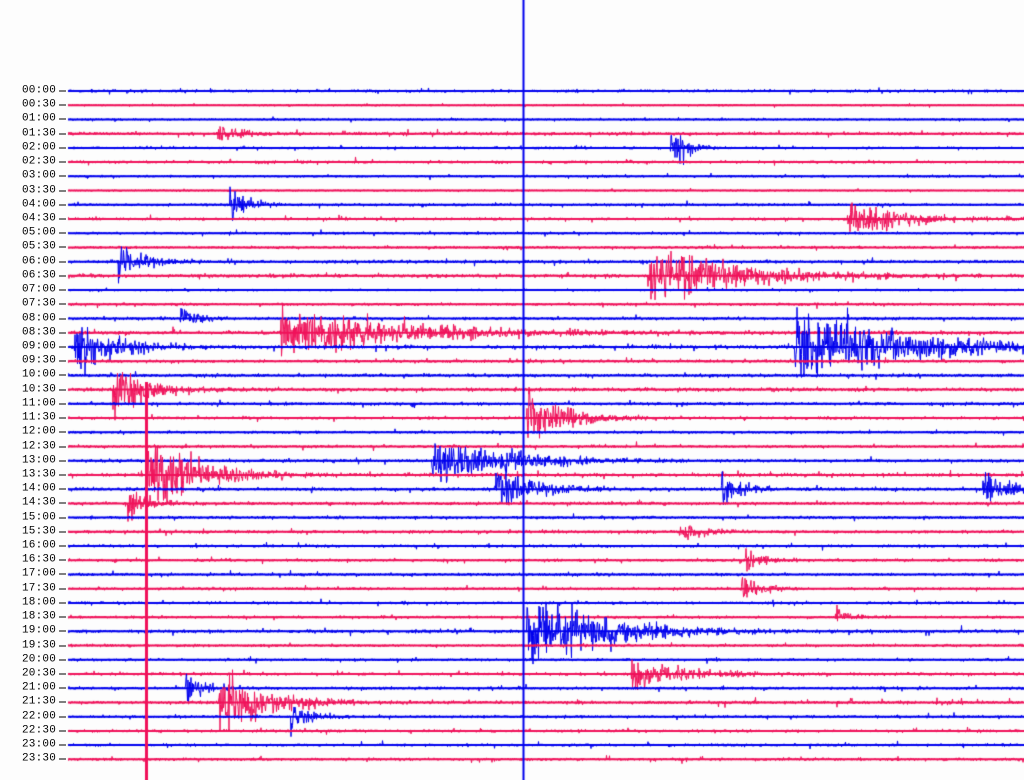  What do you see at coordinates (38, 517) in the screenshot?
I see `time-axis-label: 15:00` at bounding box center [38, 517].